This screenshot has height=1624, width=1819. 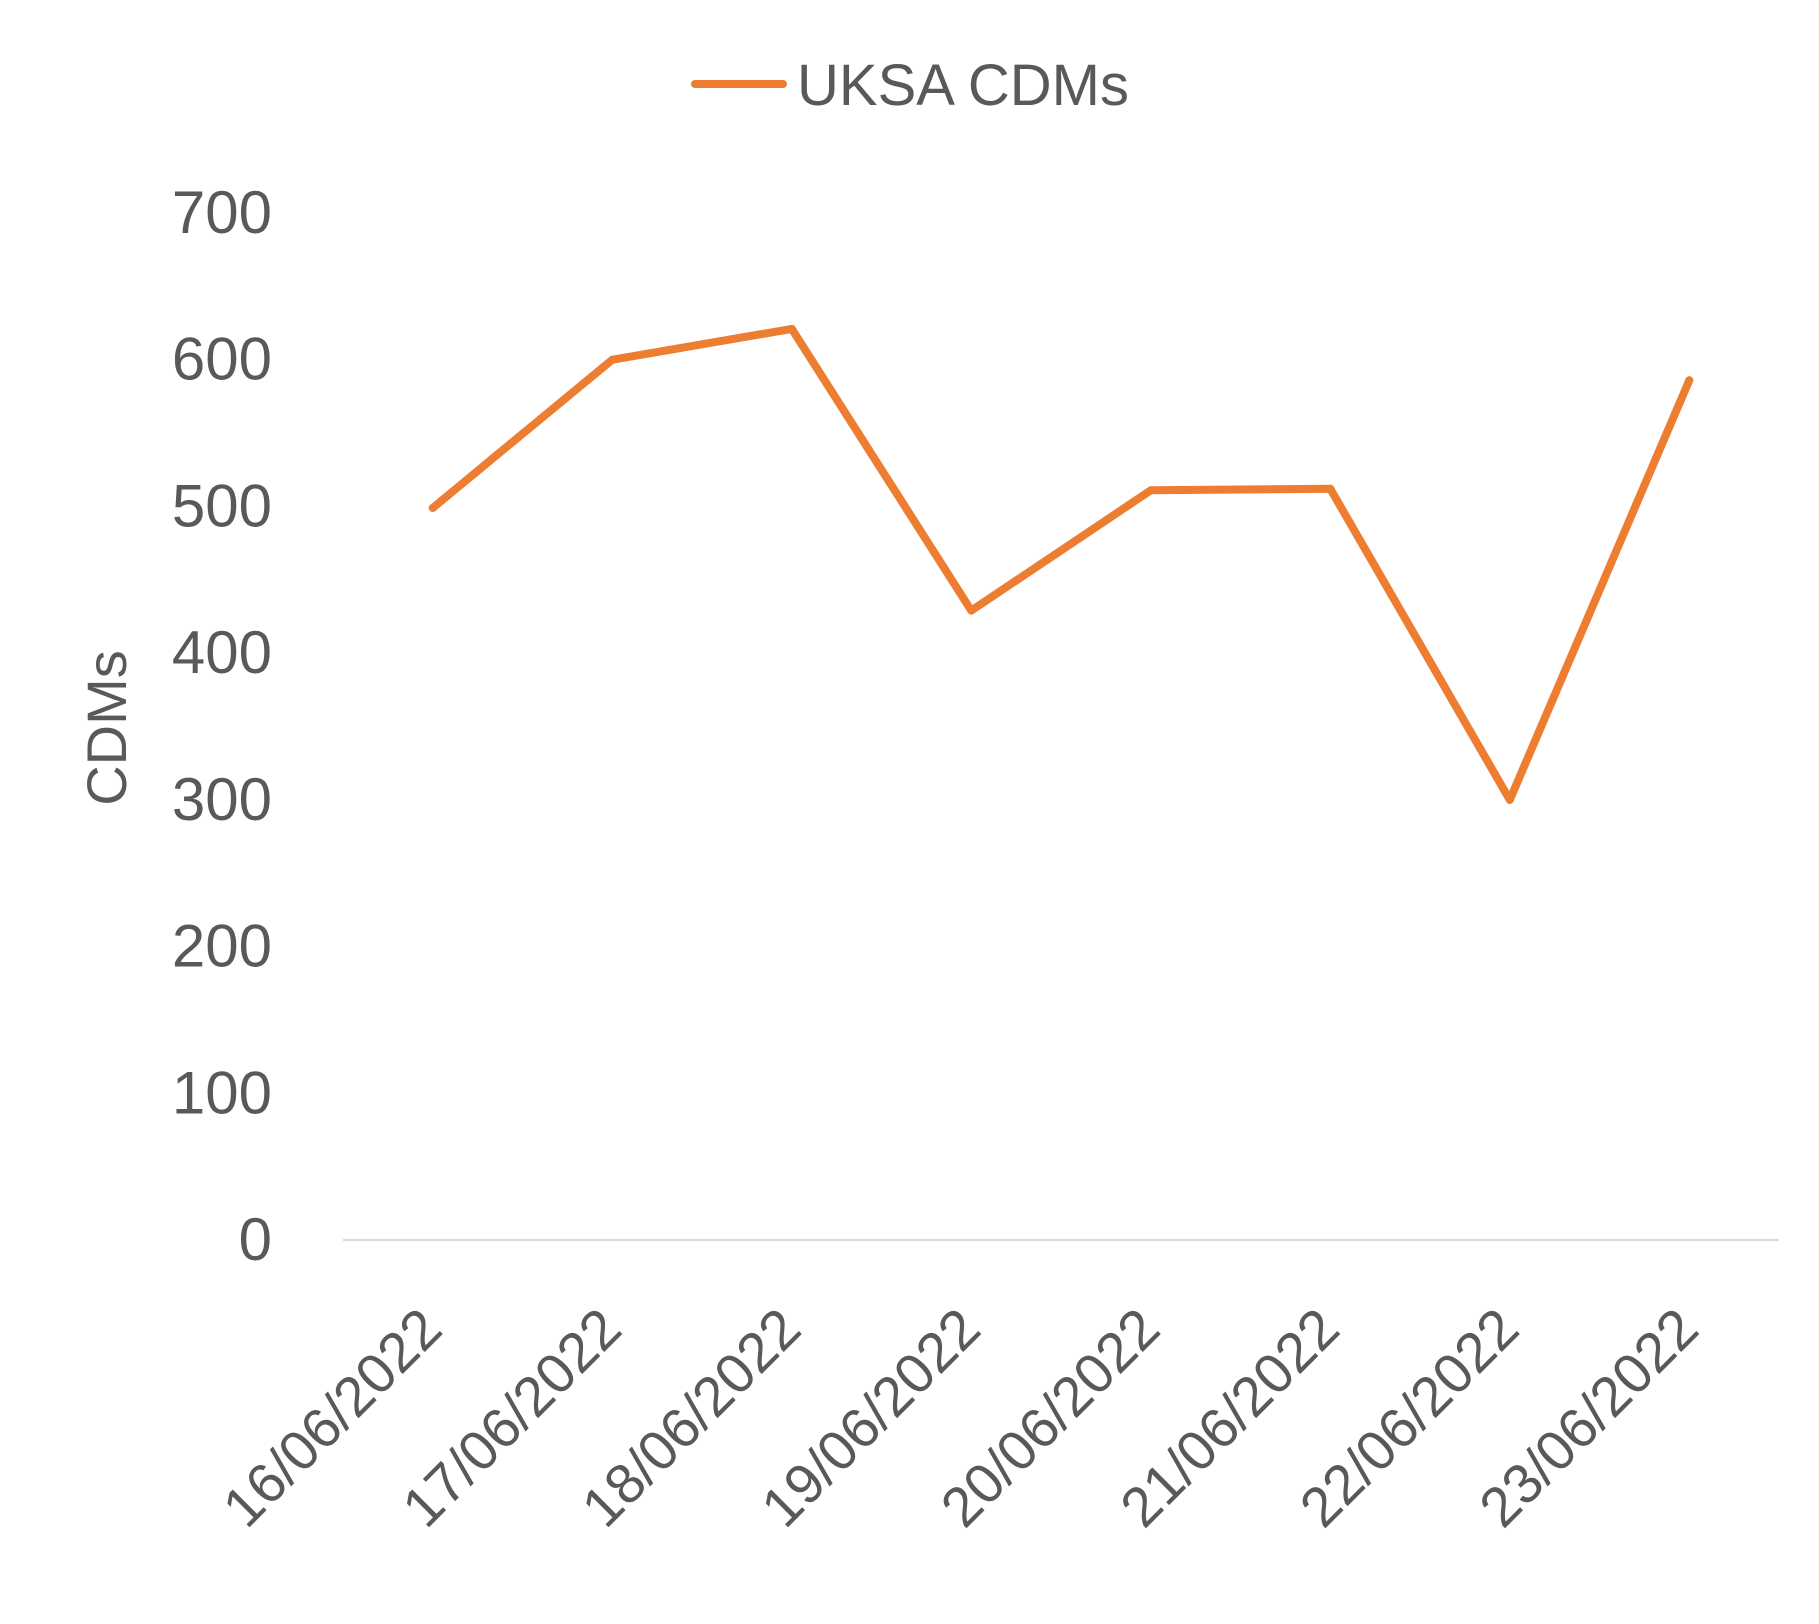 What do you see at coordinates (222, 359) in the screenshot?
I see `y-tick-label: 600` at bounding box center [222, 359].